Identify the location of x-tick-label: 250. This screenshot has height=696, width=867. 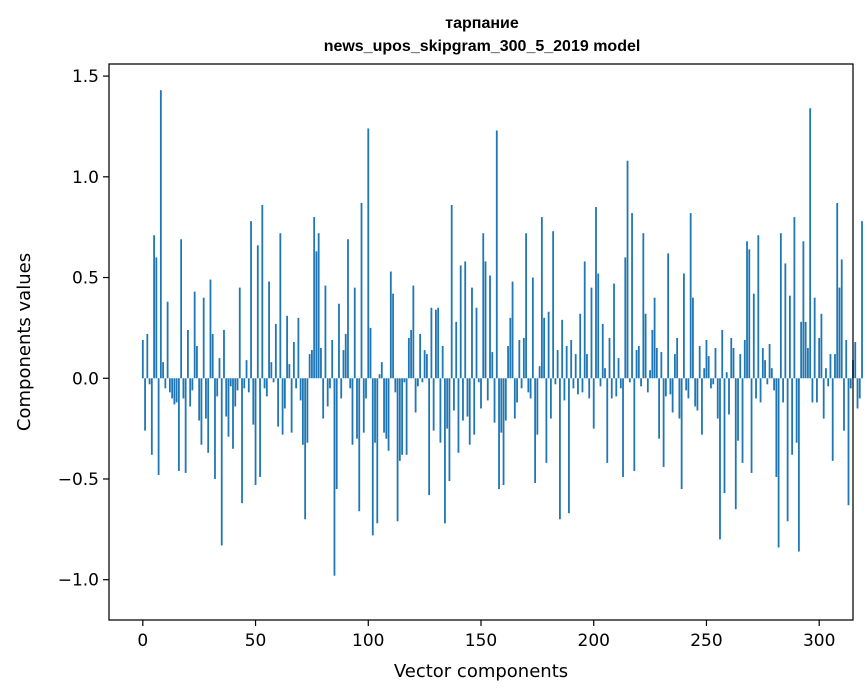
(706, 641).